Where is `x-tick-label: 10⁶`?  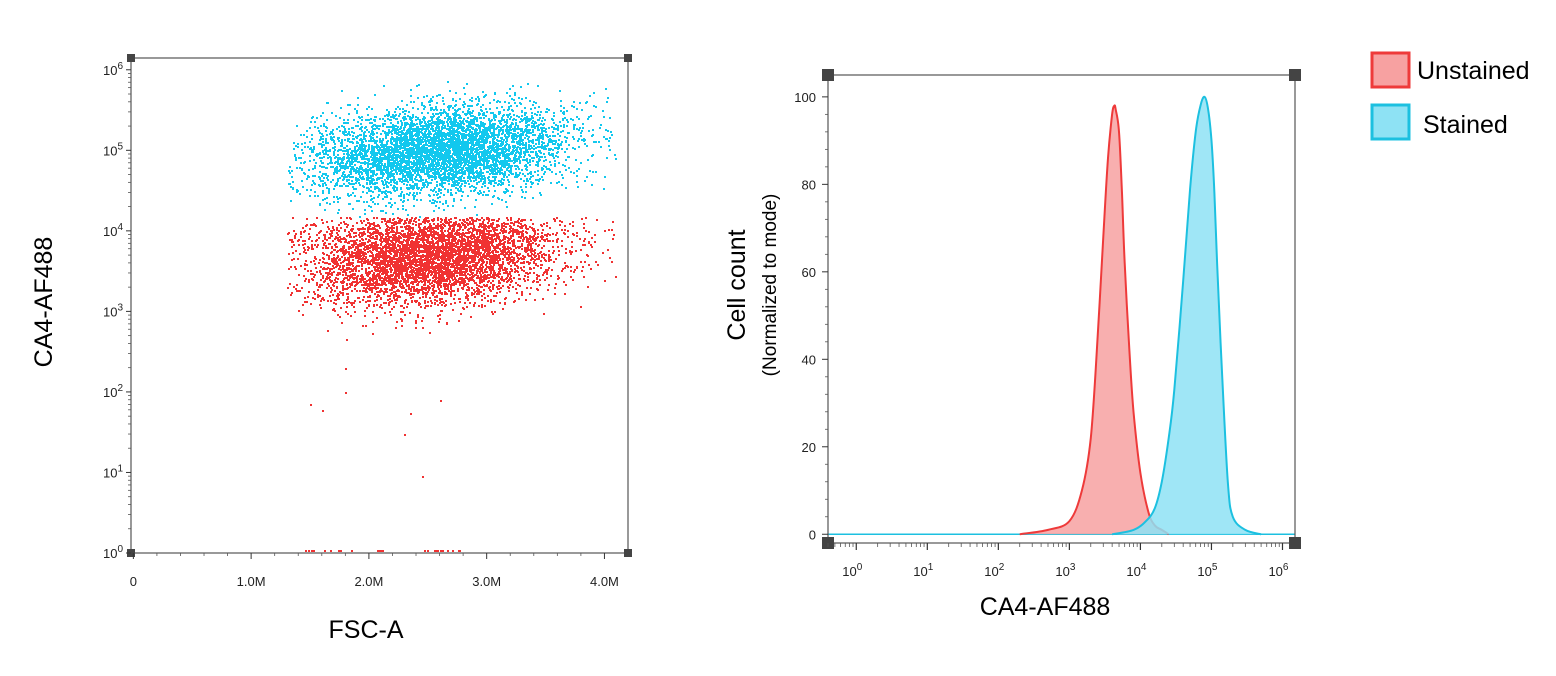
x-tick-label: 10⁶ is located at coordinates (1278, 570).